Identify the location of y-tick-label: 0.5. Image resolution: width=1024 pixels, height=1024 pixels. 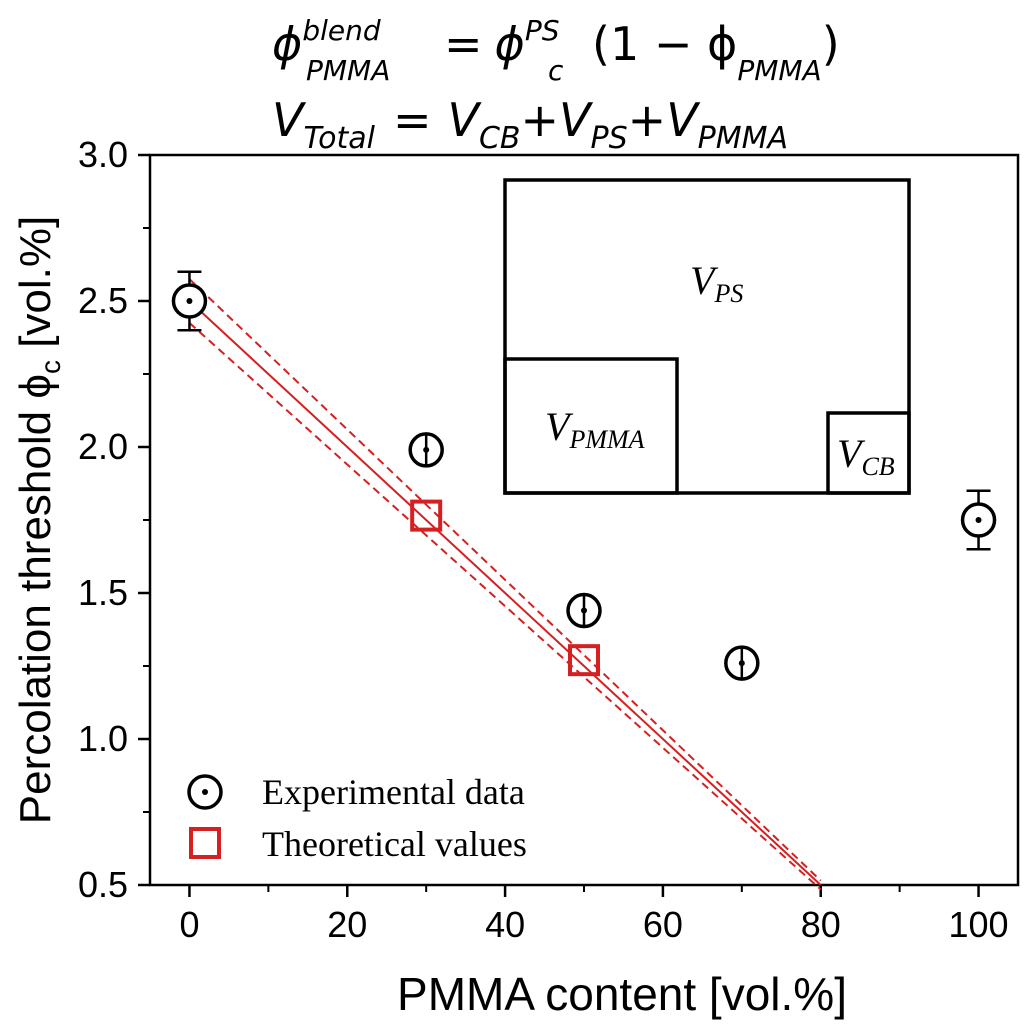
(103, 884).